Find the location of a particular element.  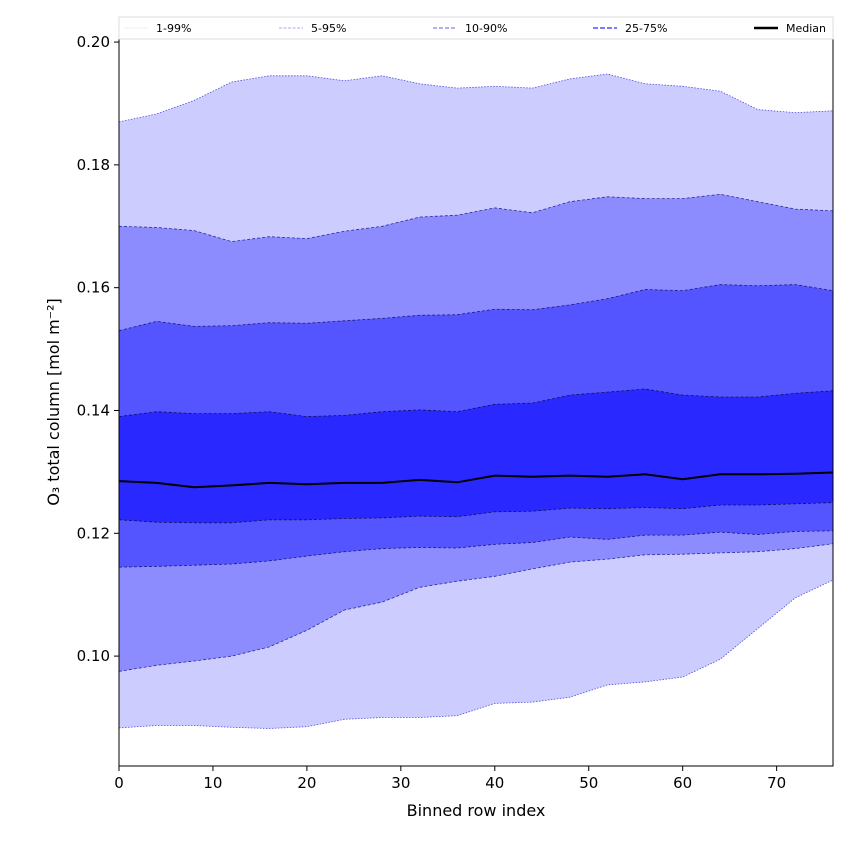

y-tick-label: 0.14 is located at coordinates (93, 410).